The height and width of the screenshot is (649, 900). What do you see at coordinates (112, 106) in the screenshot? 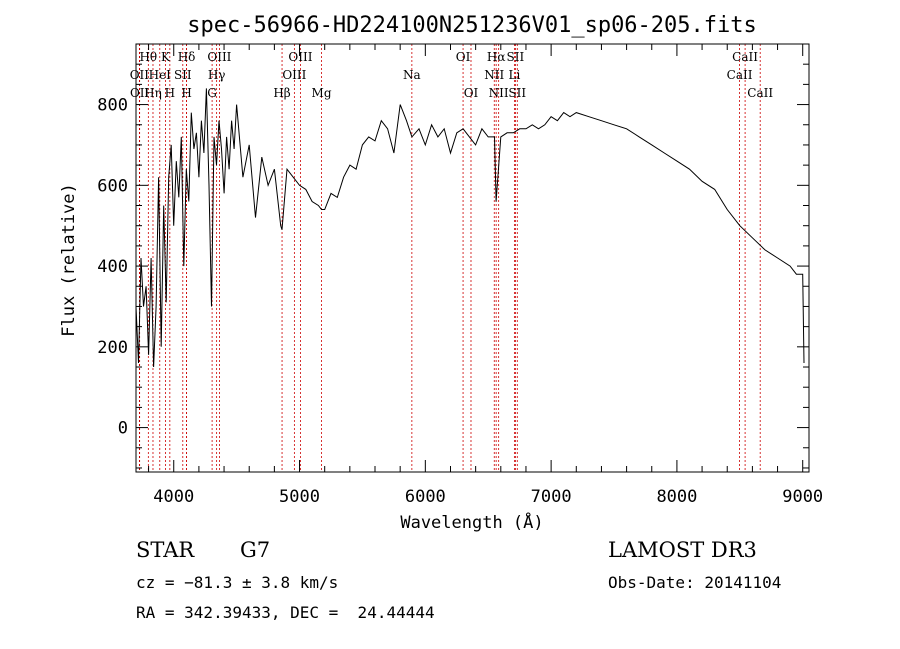
I see `y-tick-label: 800` at bounding box center [112, 106].